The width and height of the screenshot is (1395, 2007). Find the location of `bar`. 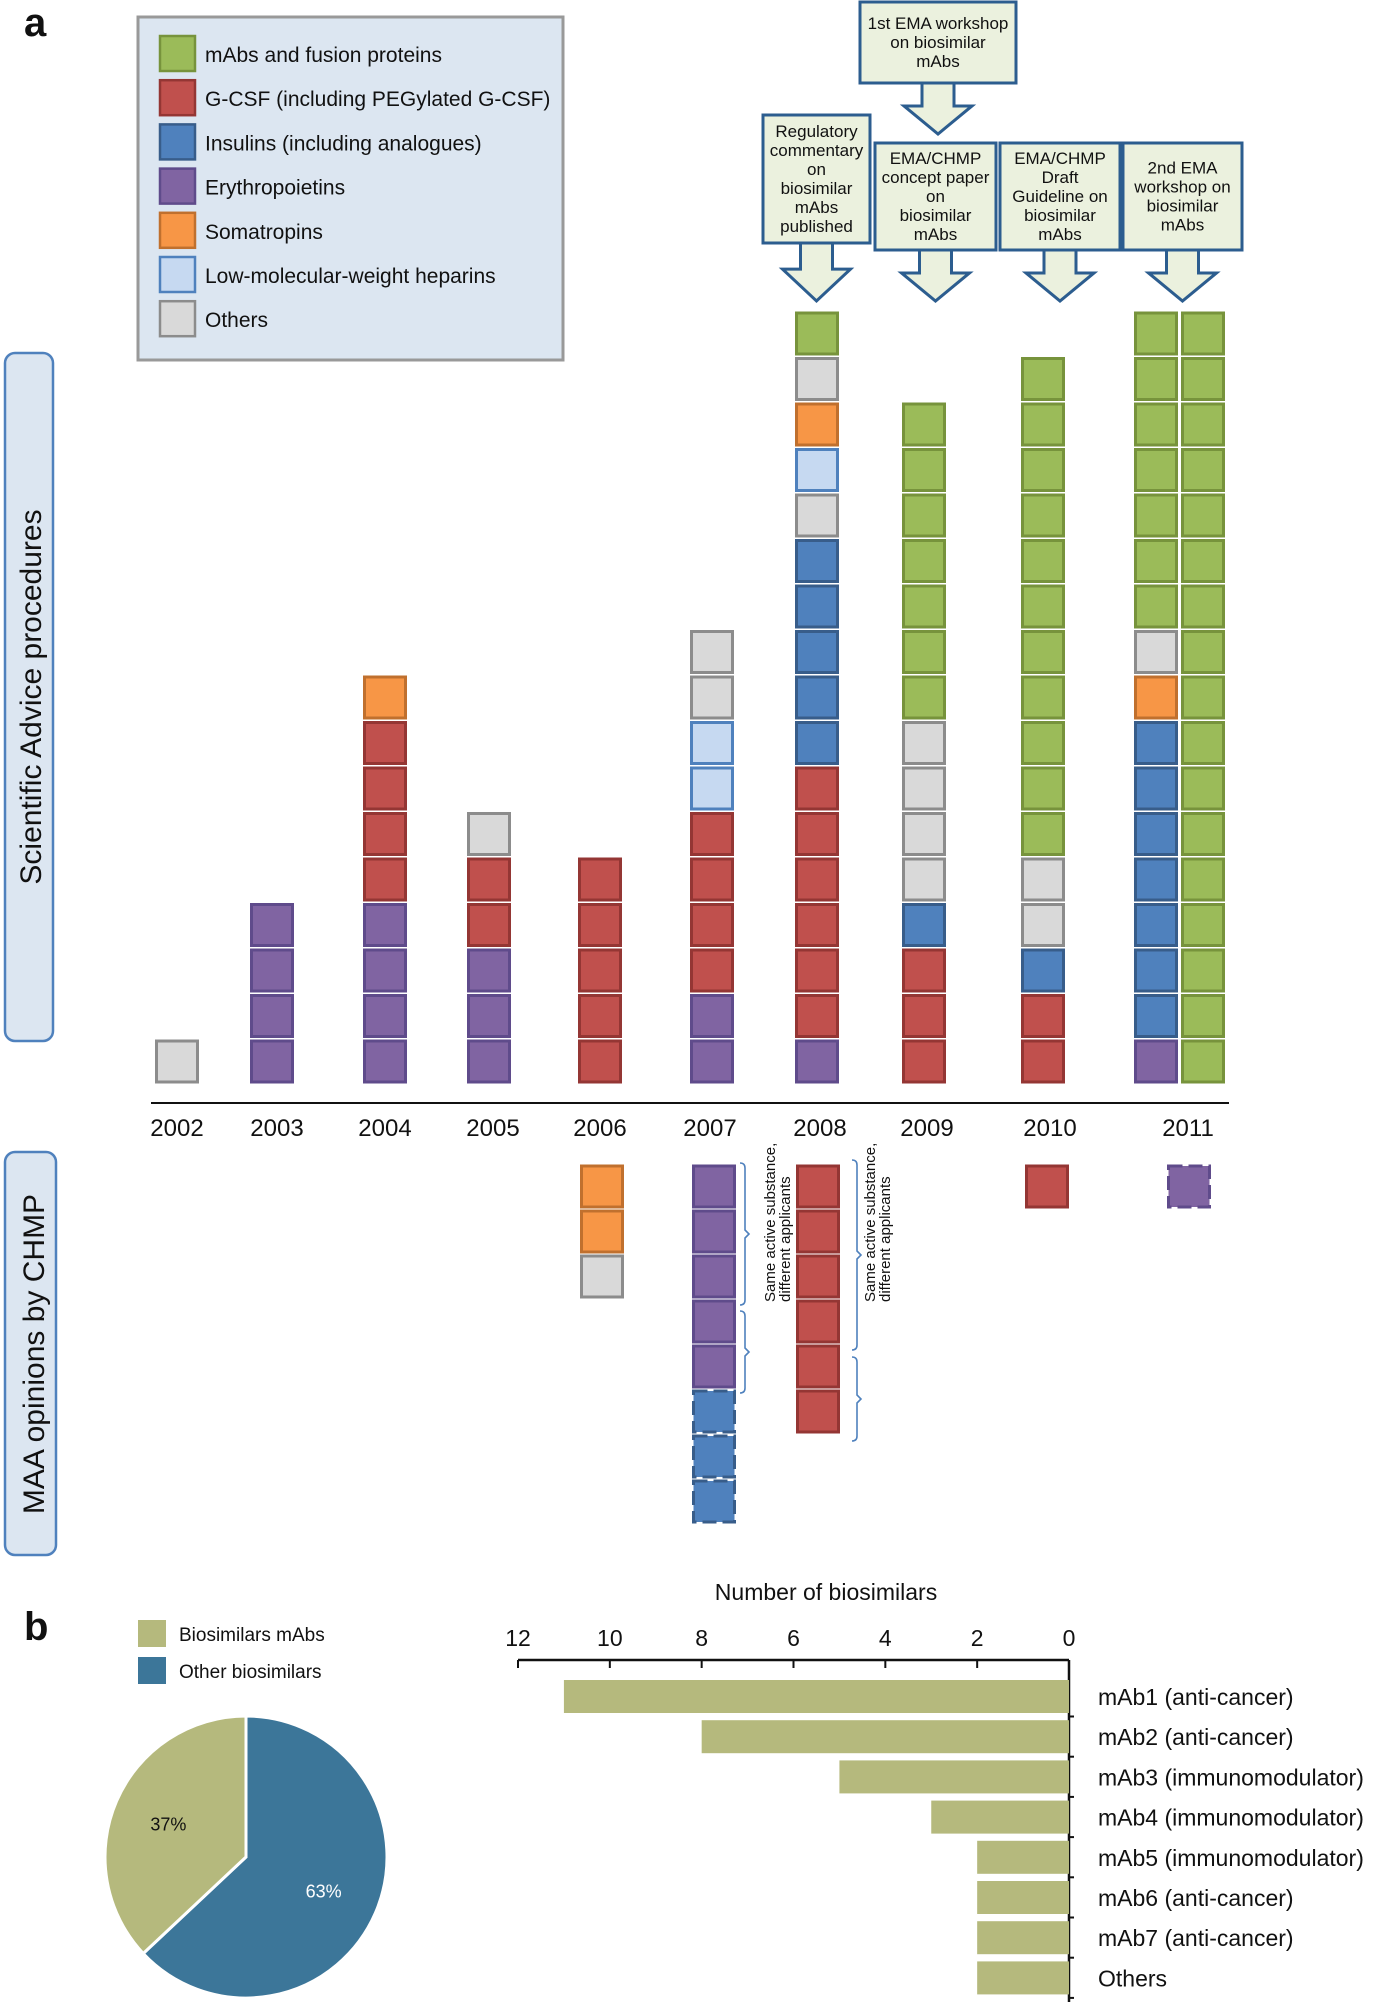

bar is located at coordinates (1023, 1857).